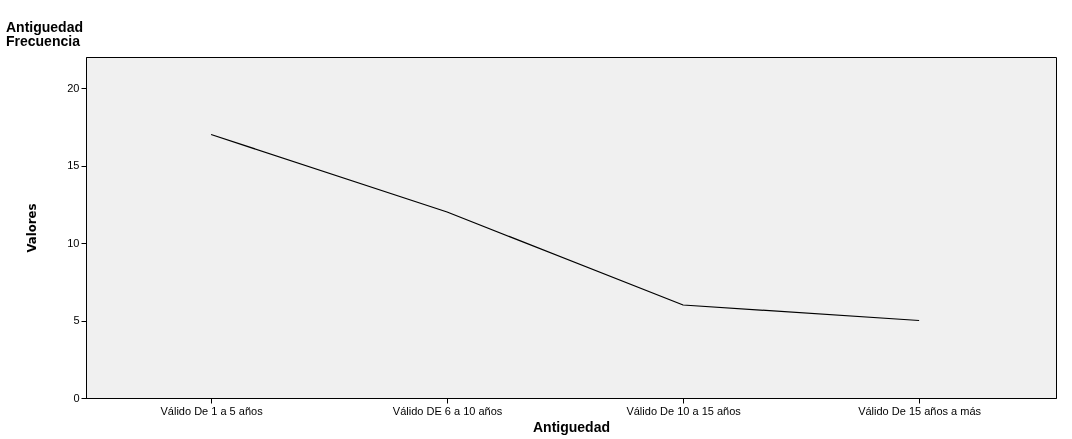 This screenshot has width=1072, height=439. Describe the element at coordinates (571, 426) in the screenshot. I see `x-axis-title: Antiguedad` at that location.